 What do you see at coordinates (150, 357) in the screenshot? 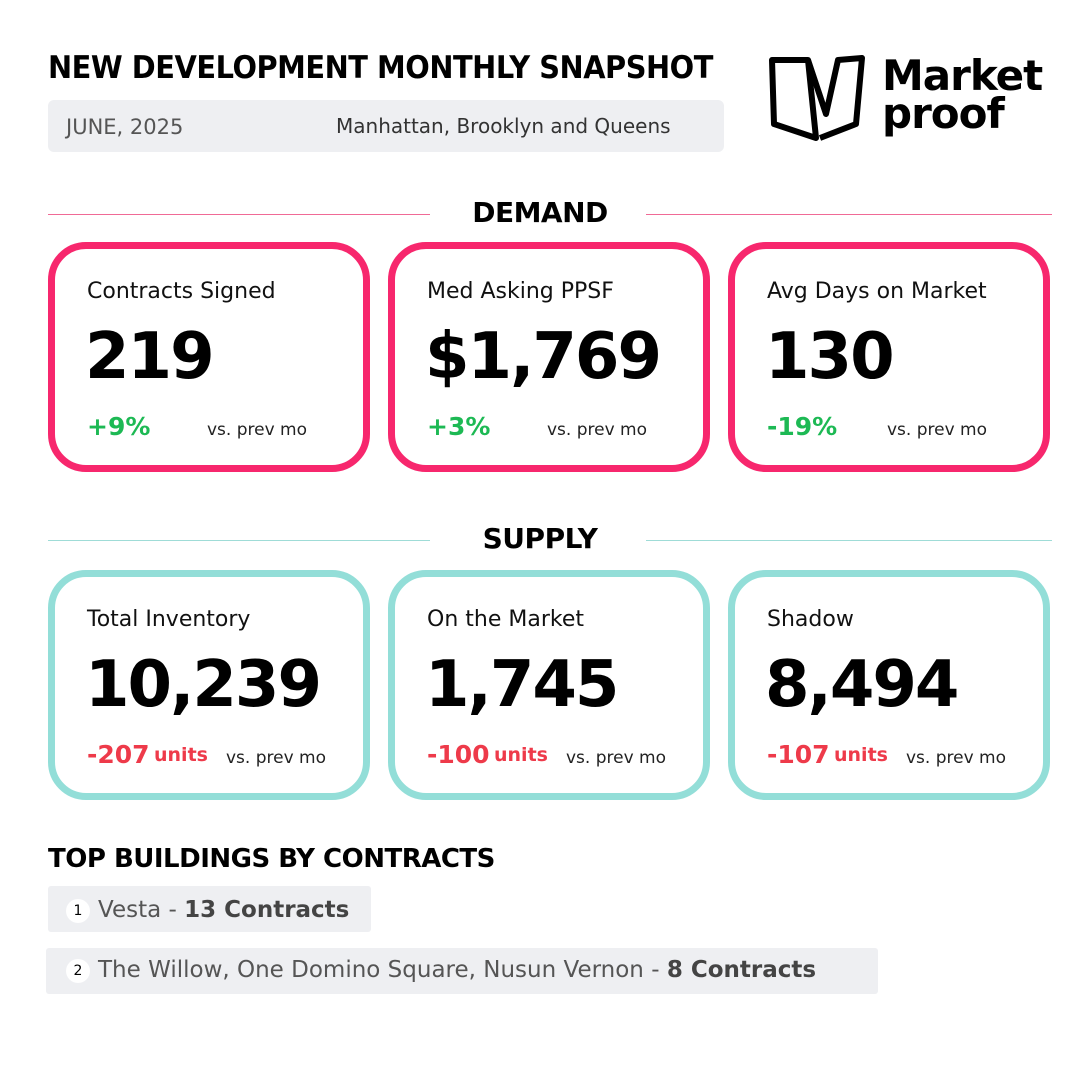
I see `card-value: 219` at bounding box center [150, 357].